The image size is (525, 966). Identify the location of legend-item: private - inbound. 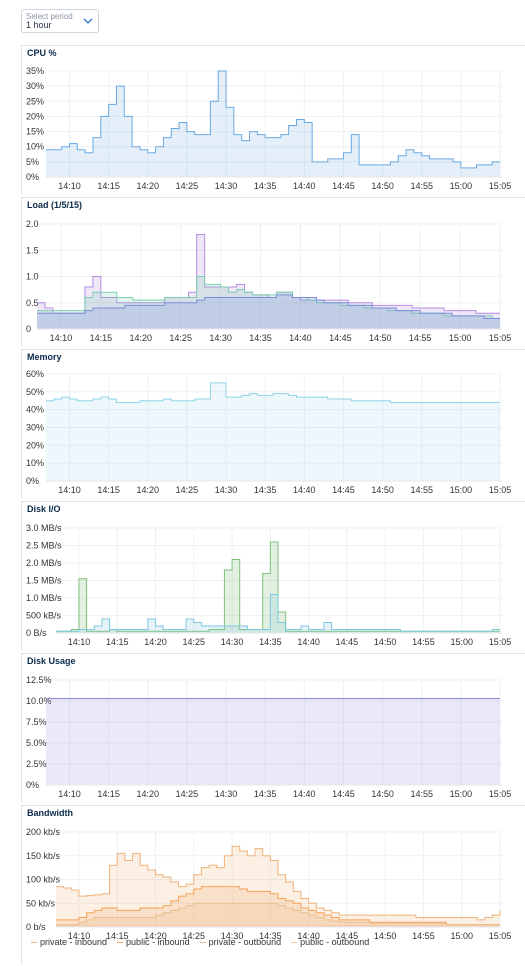
(69, 942).